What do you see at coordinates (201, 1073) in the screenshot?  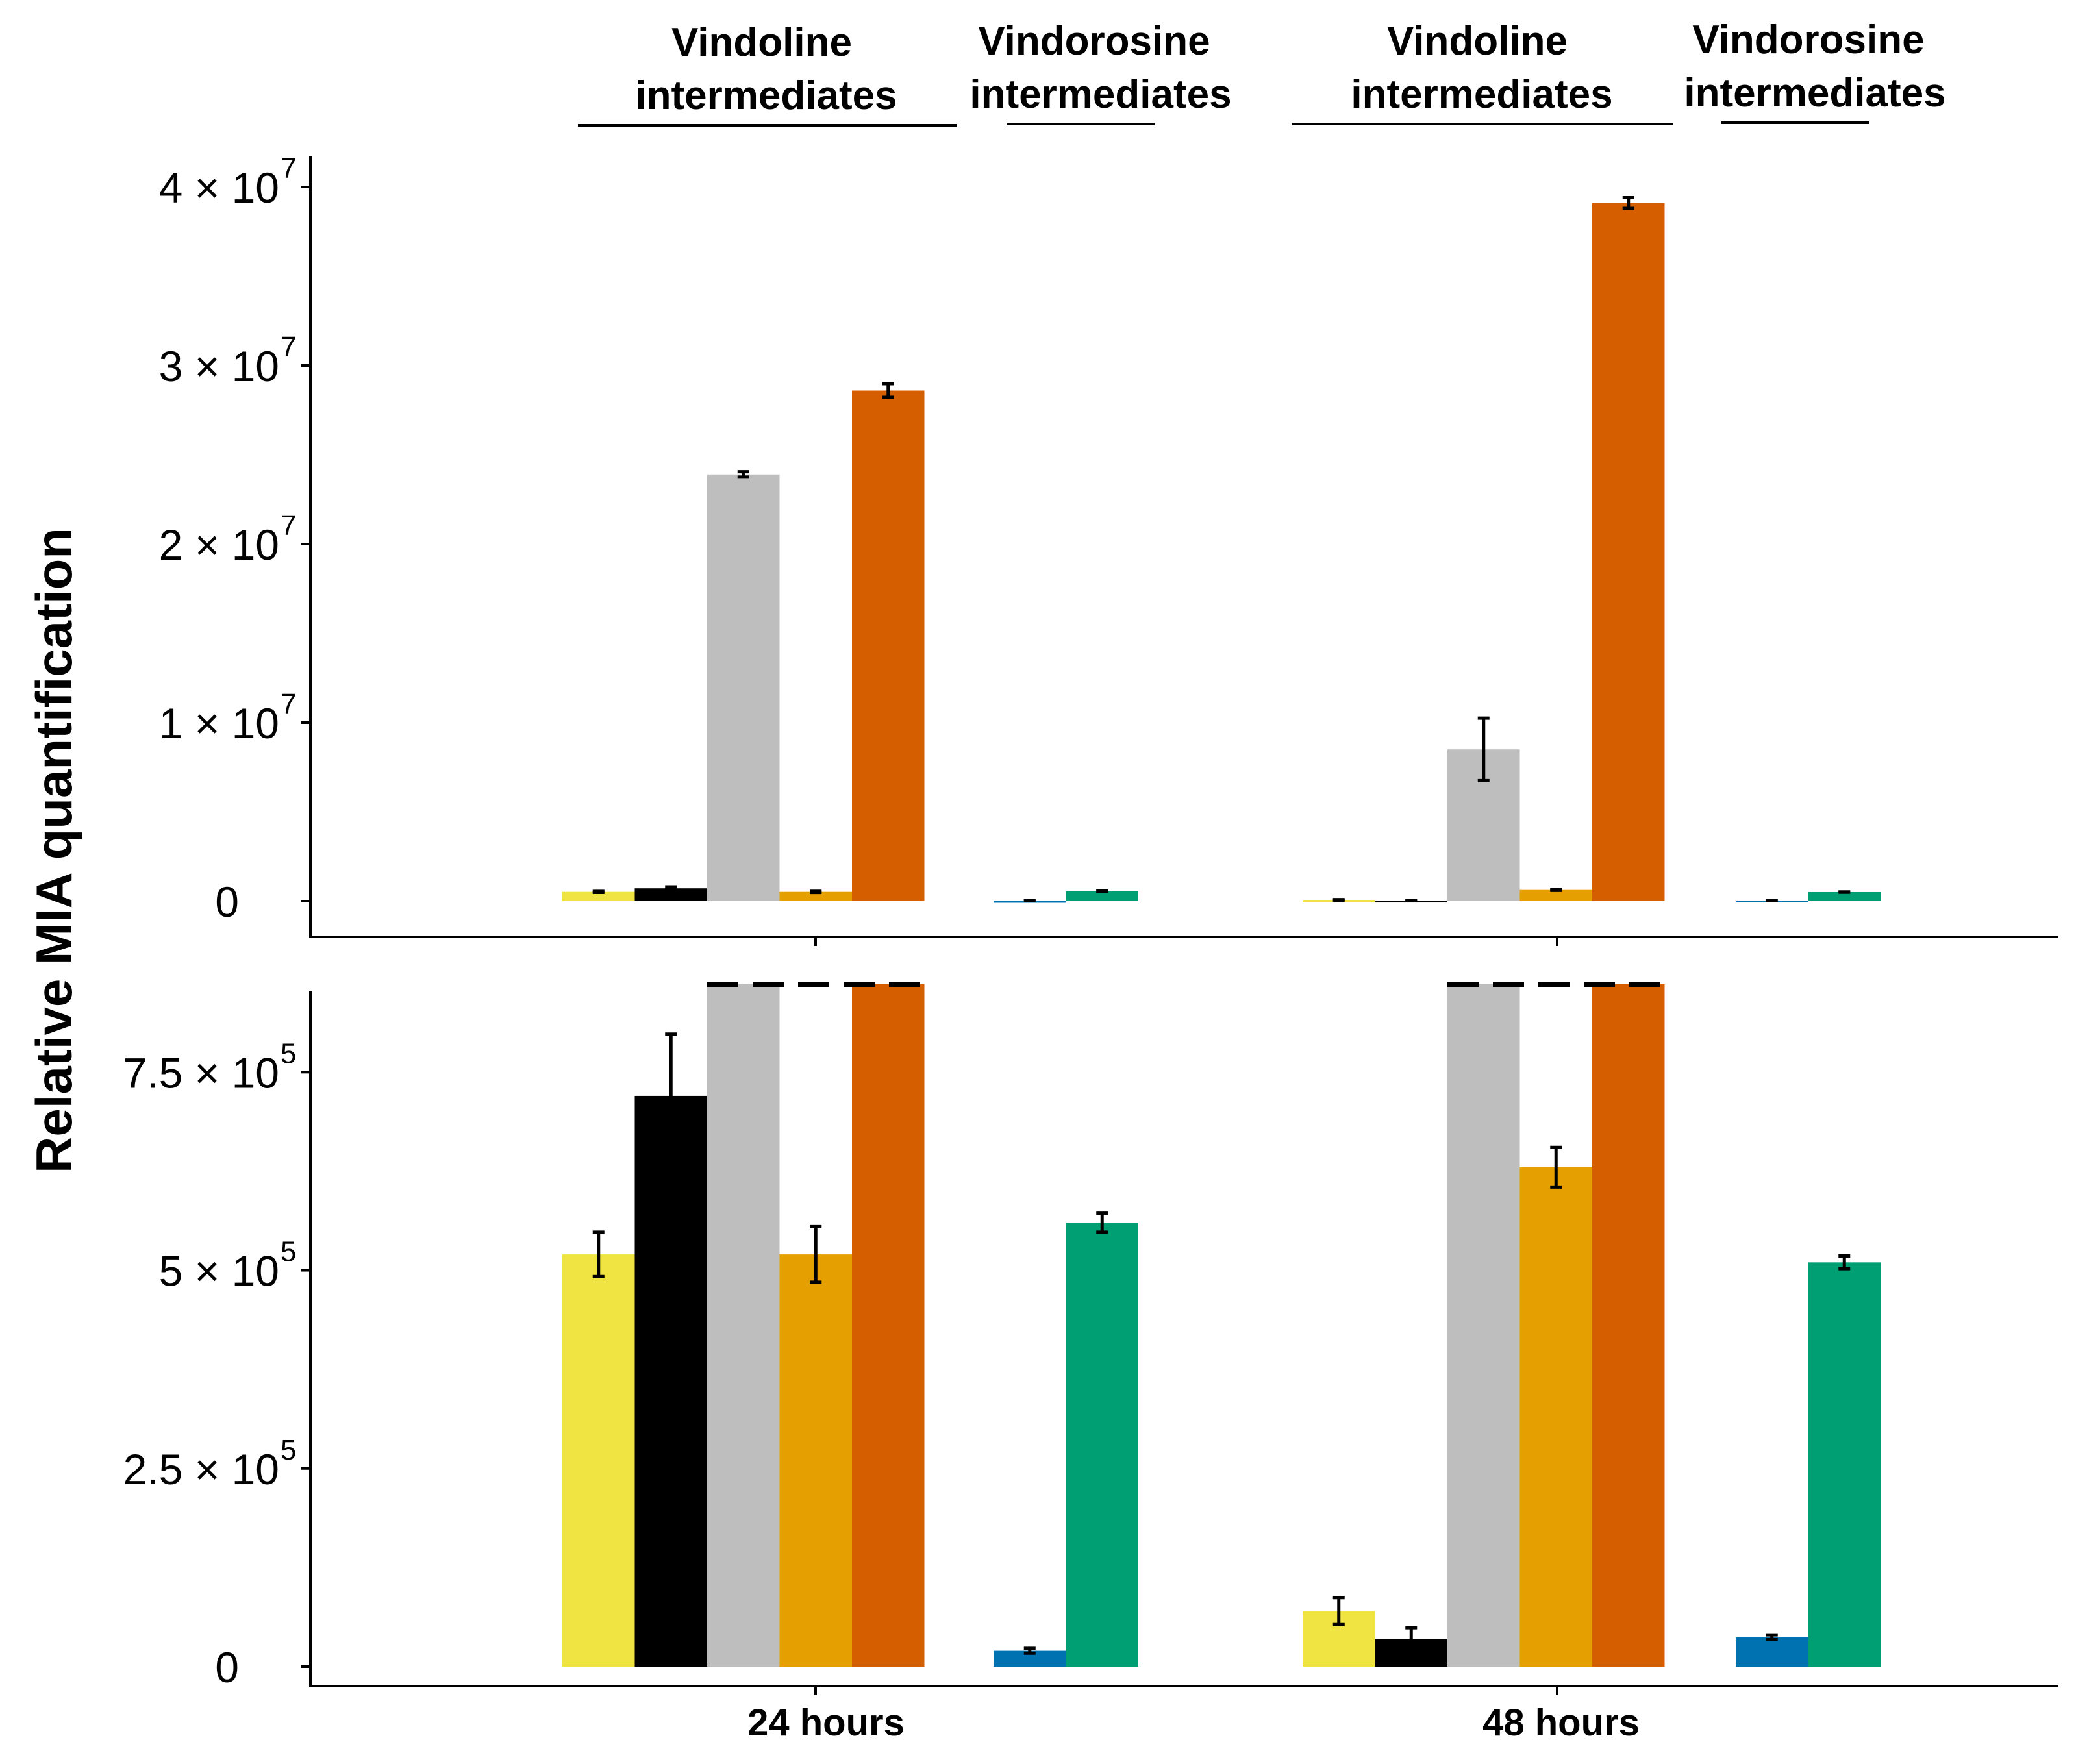 I see `y-tick-label-3: 7.5 × 10` at bounding box center [201, 1073].